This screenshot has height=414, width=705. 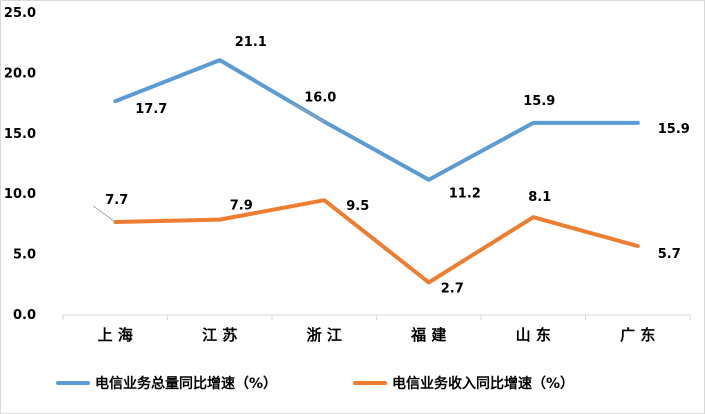 I want to click on data-label: 21.1, so click(x=251, y=42).